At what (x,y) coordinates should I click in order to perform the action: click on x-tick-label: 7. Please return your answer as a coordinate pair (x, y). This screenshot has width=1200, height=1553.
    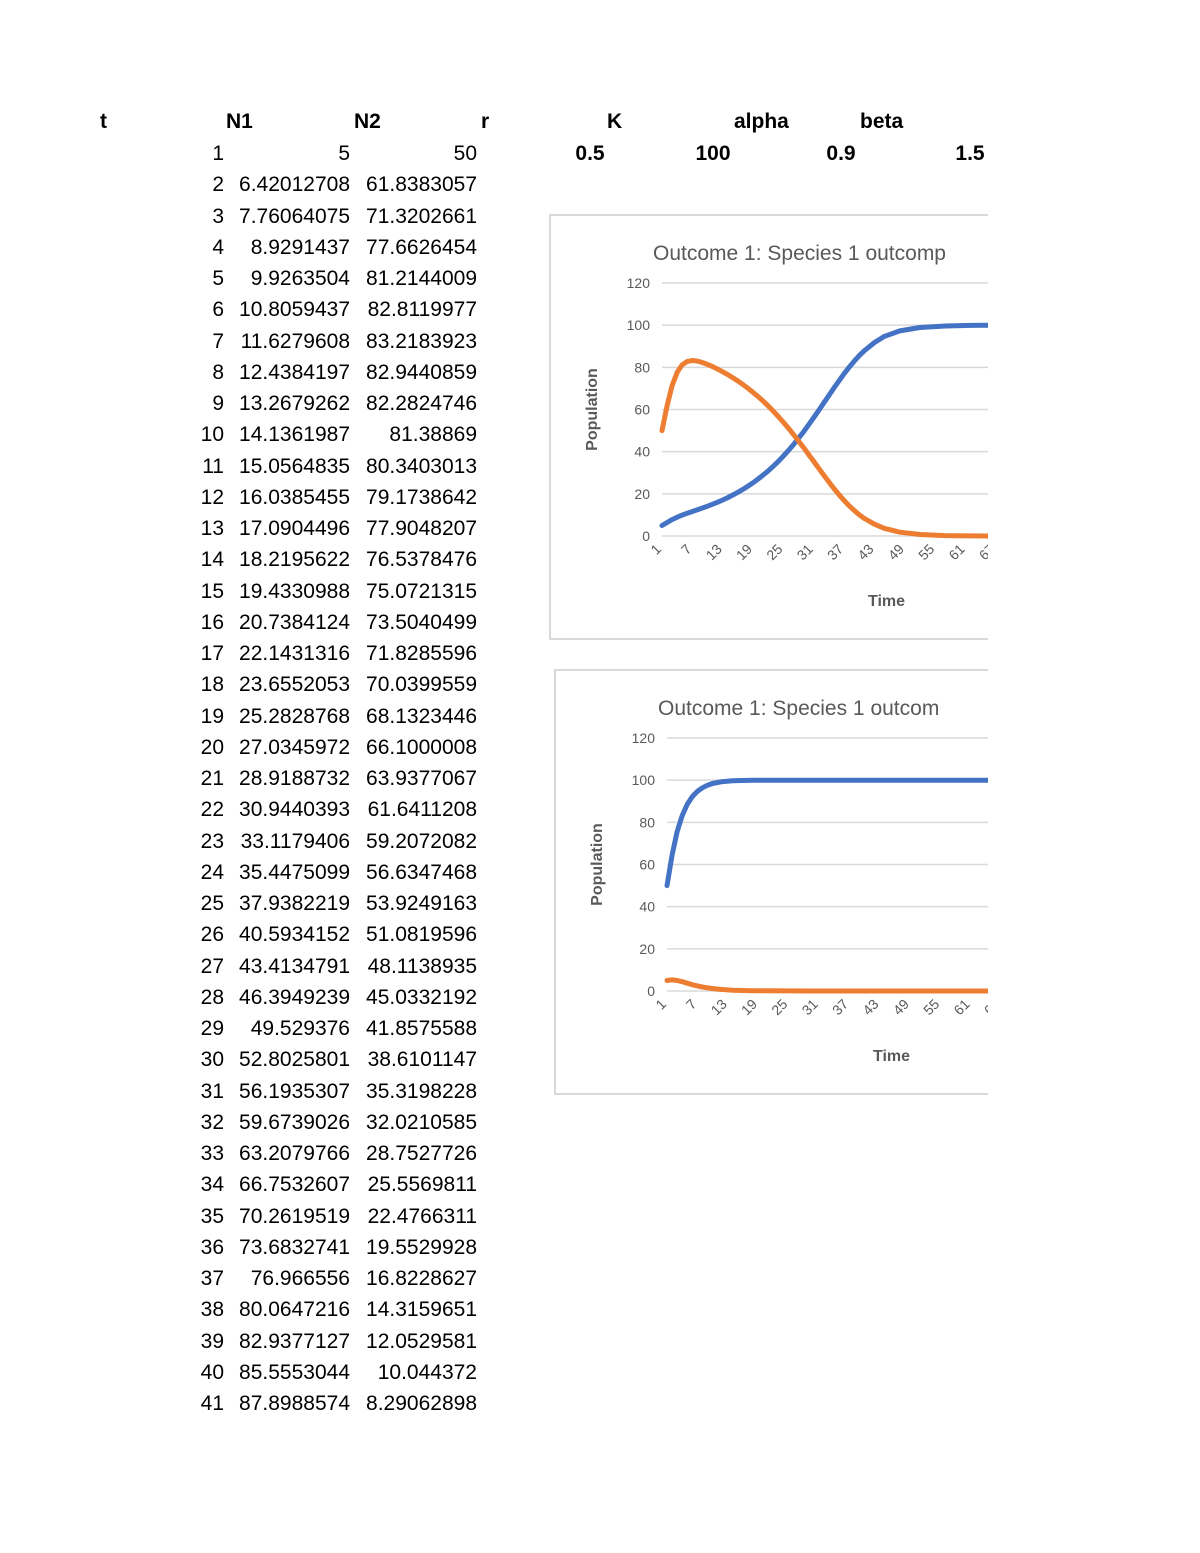
    Looking at the image, I should click on (686, 549).